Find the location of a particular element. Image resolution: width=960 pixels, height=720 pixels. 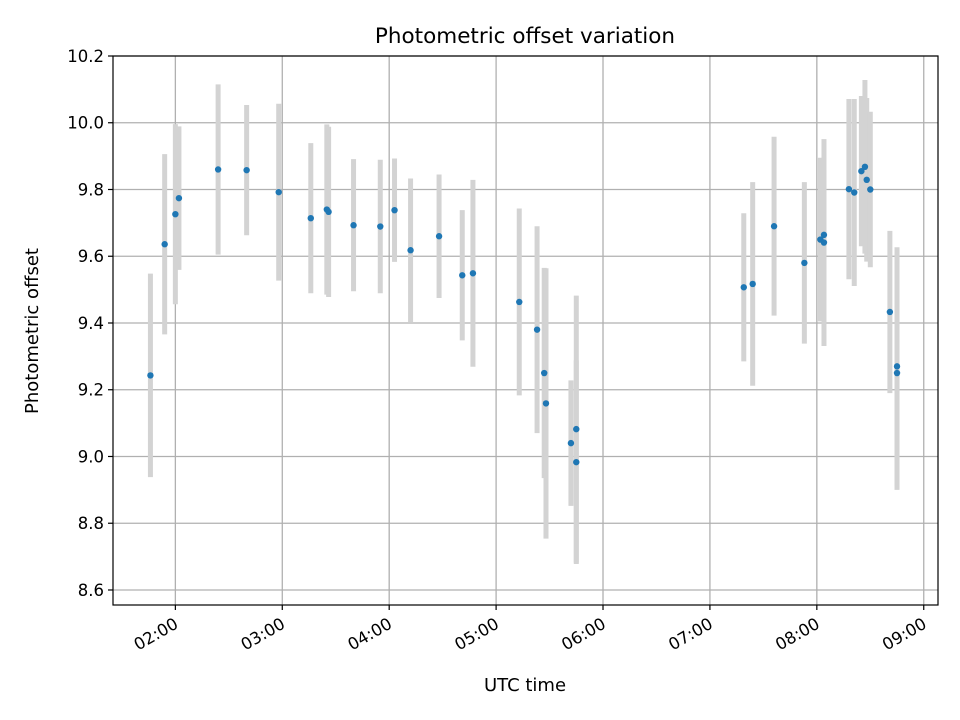

y-tick-label: 8.8 is located at coordinates (91, 523).